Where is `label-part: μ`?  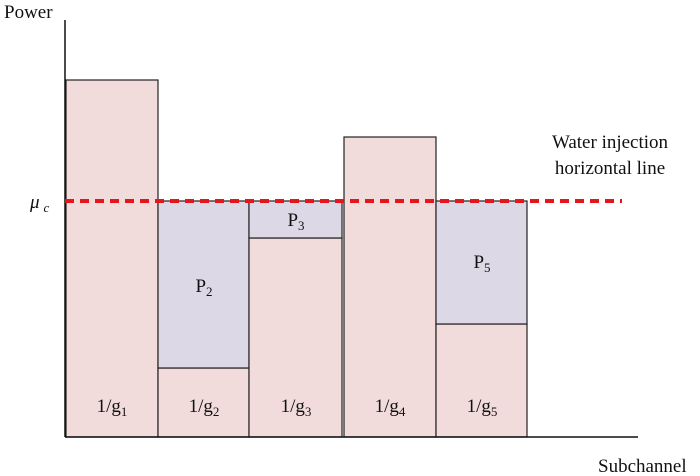
label-part: μ is located at coordinates (34, 202).